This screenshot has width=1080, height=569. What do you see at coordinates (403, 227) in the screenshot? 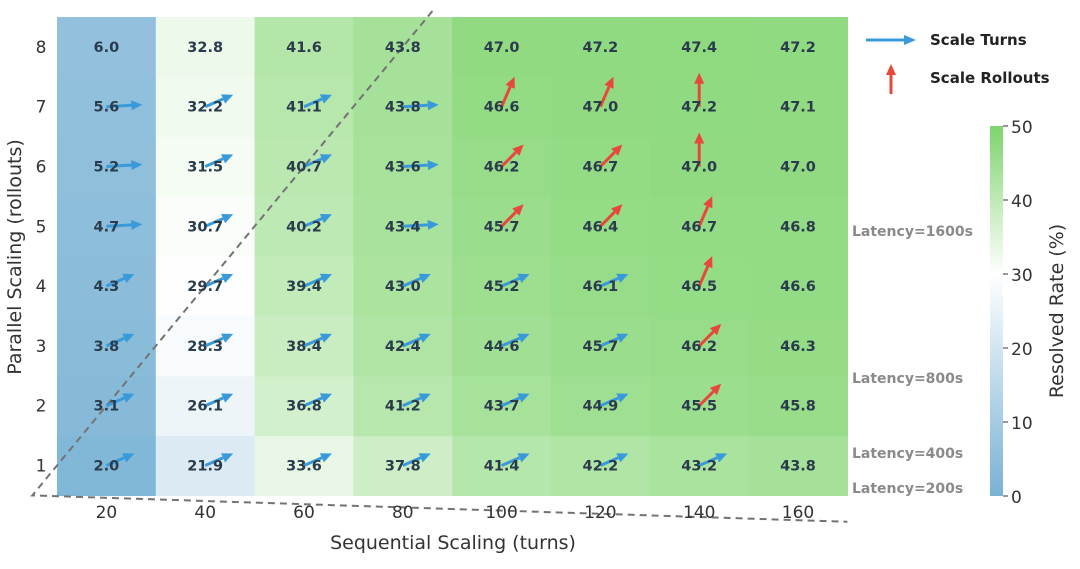
I see `cell-value: 43.4` at bounding box center [403, 227].